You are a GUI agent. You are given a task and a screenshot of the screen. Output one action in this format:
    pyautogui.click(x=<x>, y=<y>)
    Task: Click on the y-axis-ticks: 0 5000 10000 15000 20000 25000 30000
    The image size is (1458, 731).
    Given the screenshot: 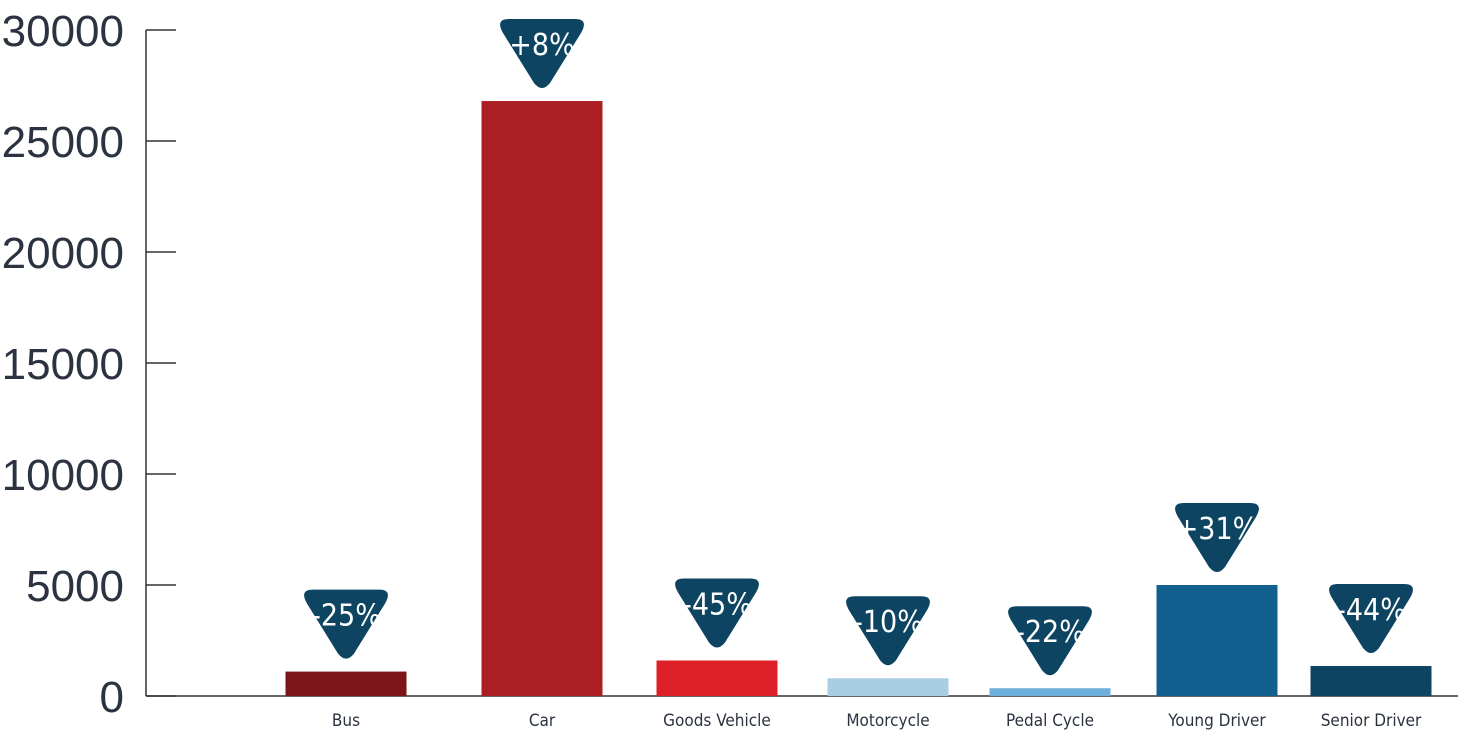 What is the action you would take?
    pyautogui.click(x=89, y=364)
    